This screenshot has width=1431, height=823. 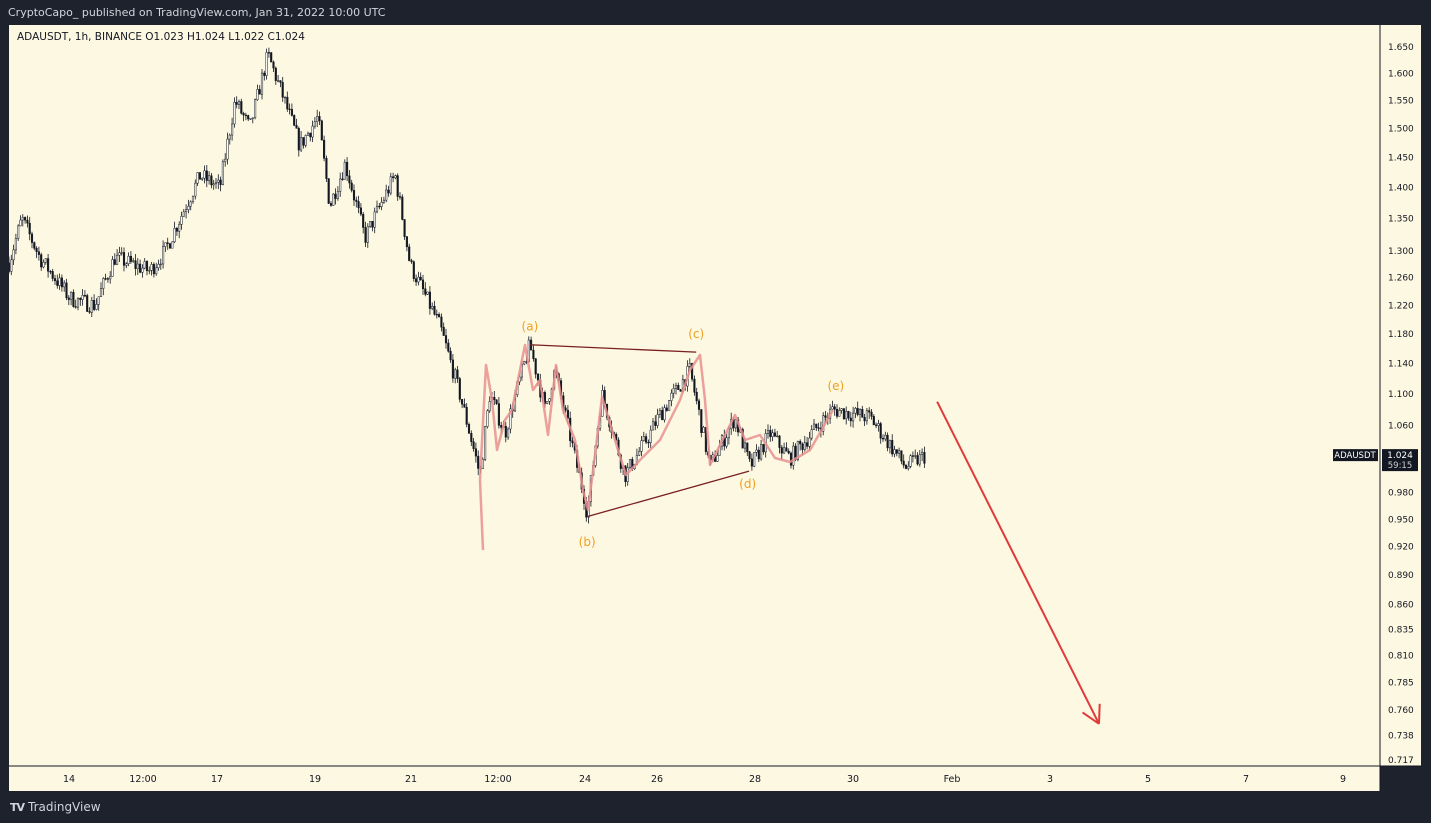 I want to click on y-tick-label: 1.600, so click(x=1401, y=74).